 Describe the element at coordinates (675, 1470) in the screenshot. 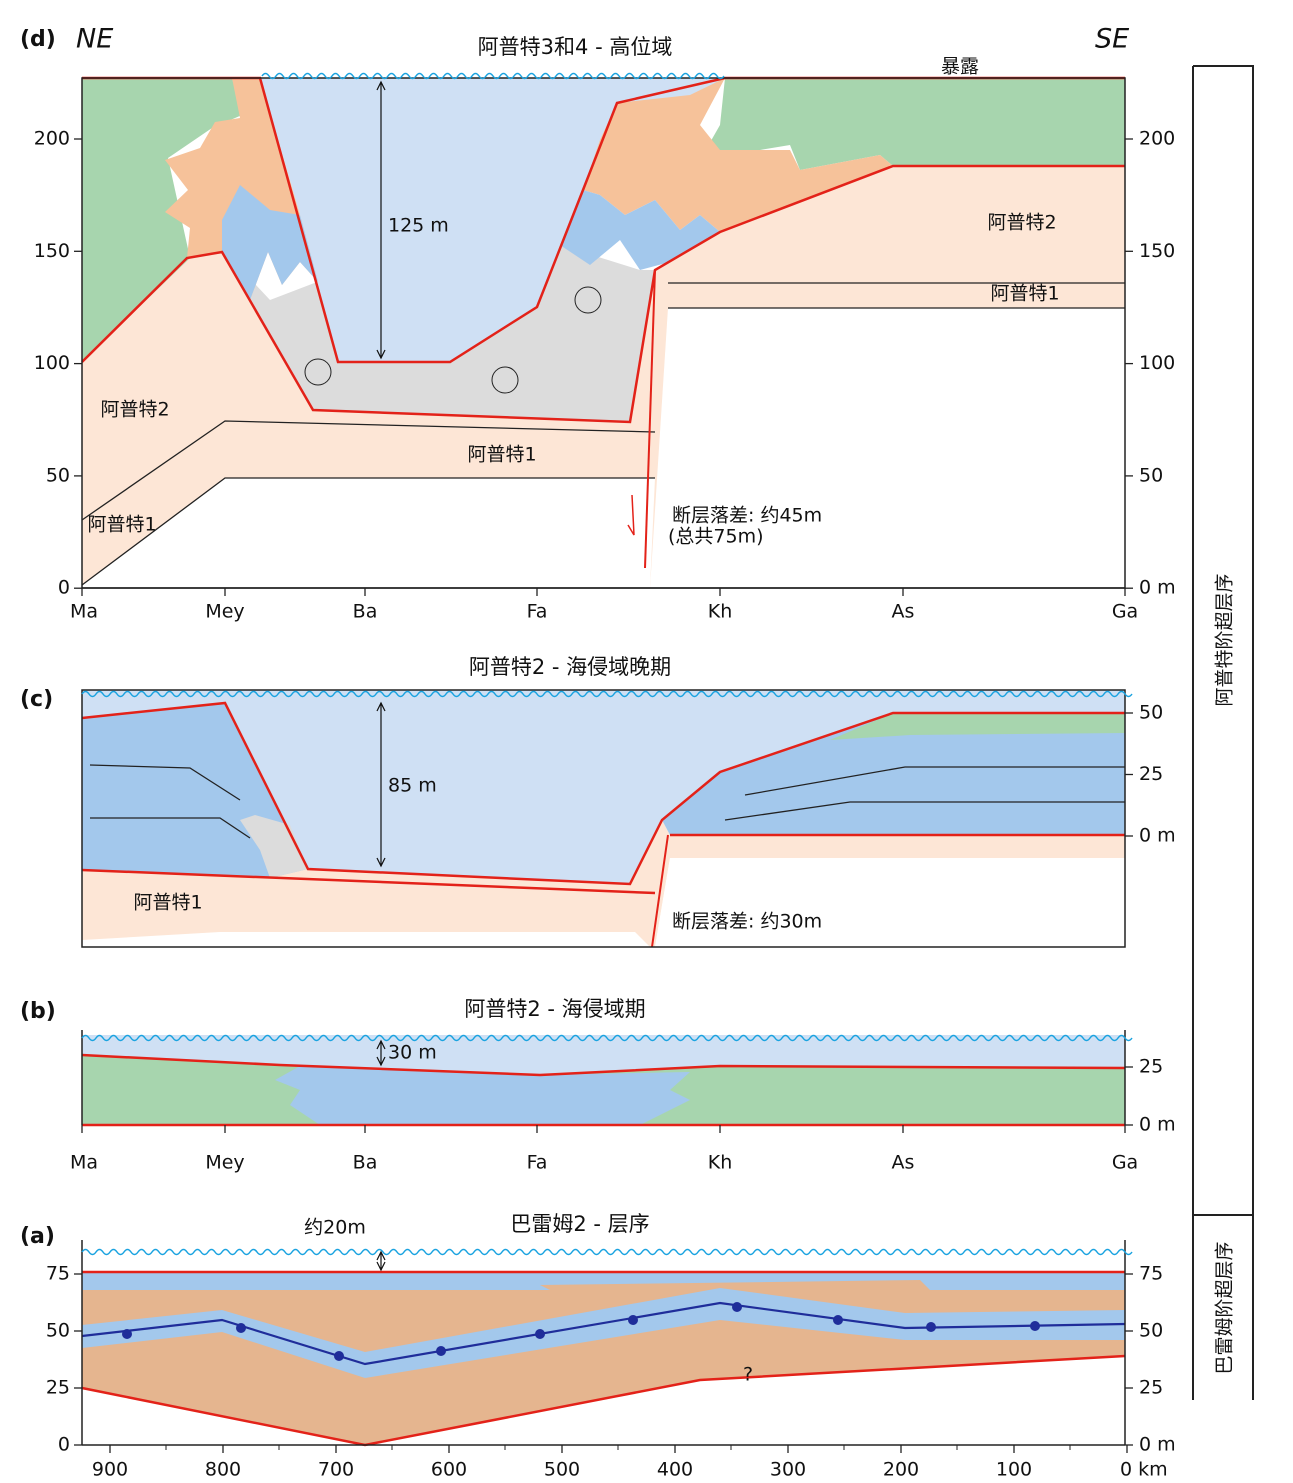

I see `km-label: 400` at that location.